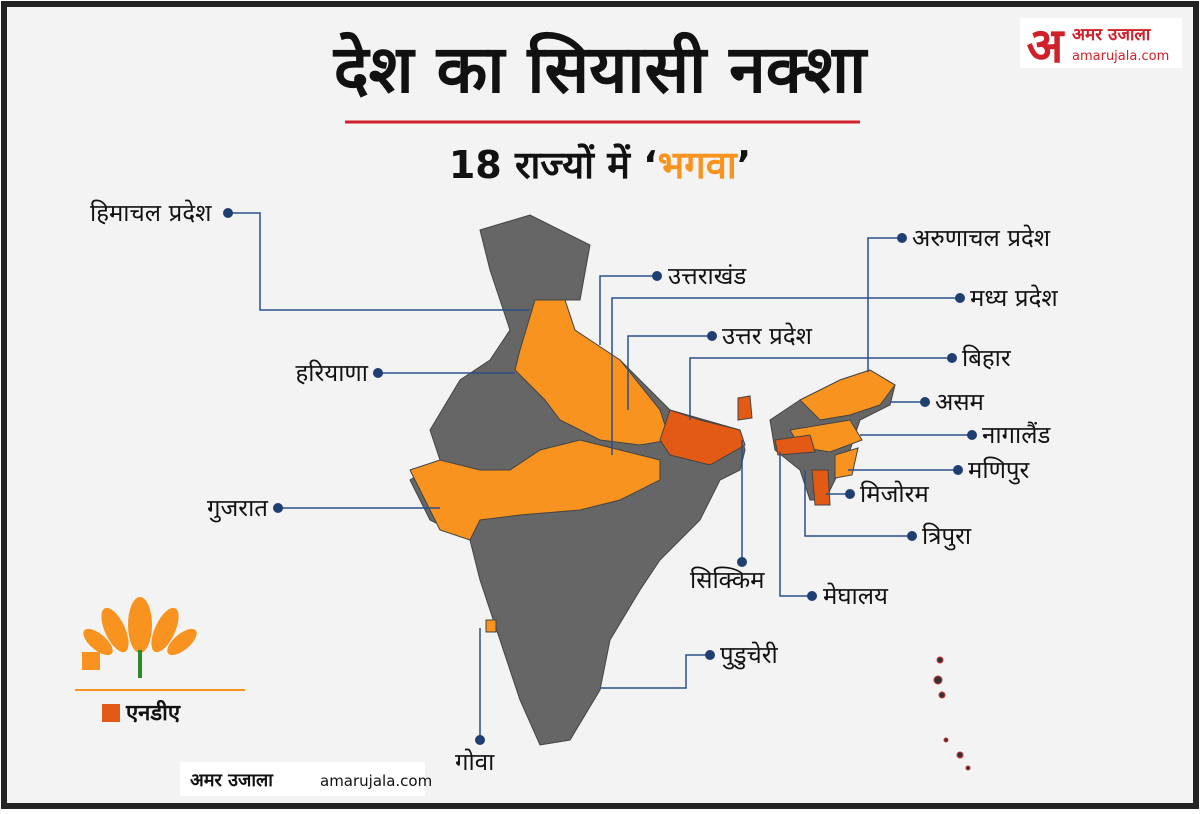 This screenshot has height=814, width=1200. I want to click on brand-site: amarujala.com, so click(1120, 56).